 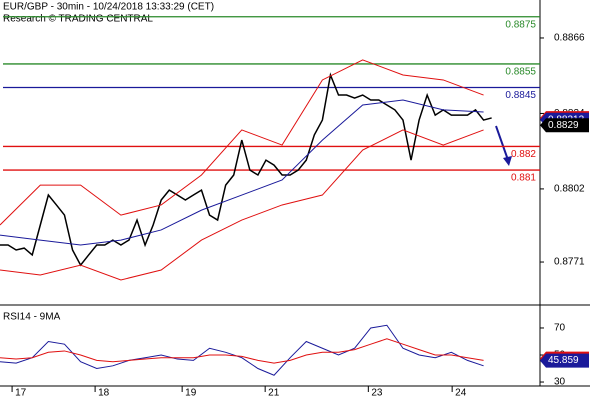 I want to click on x-tick-label: 17, so click(x=21, y=393).